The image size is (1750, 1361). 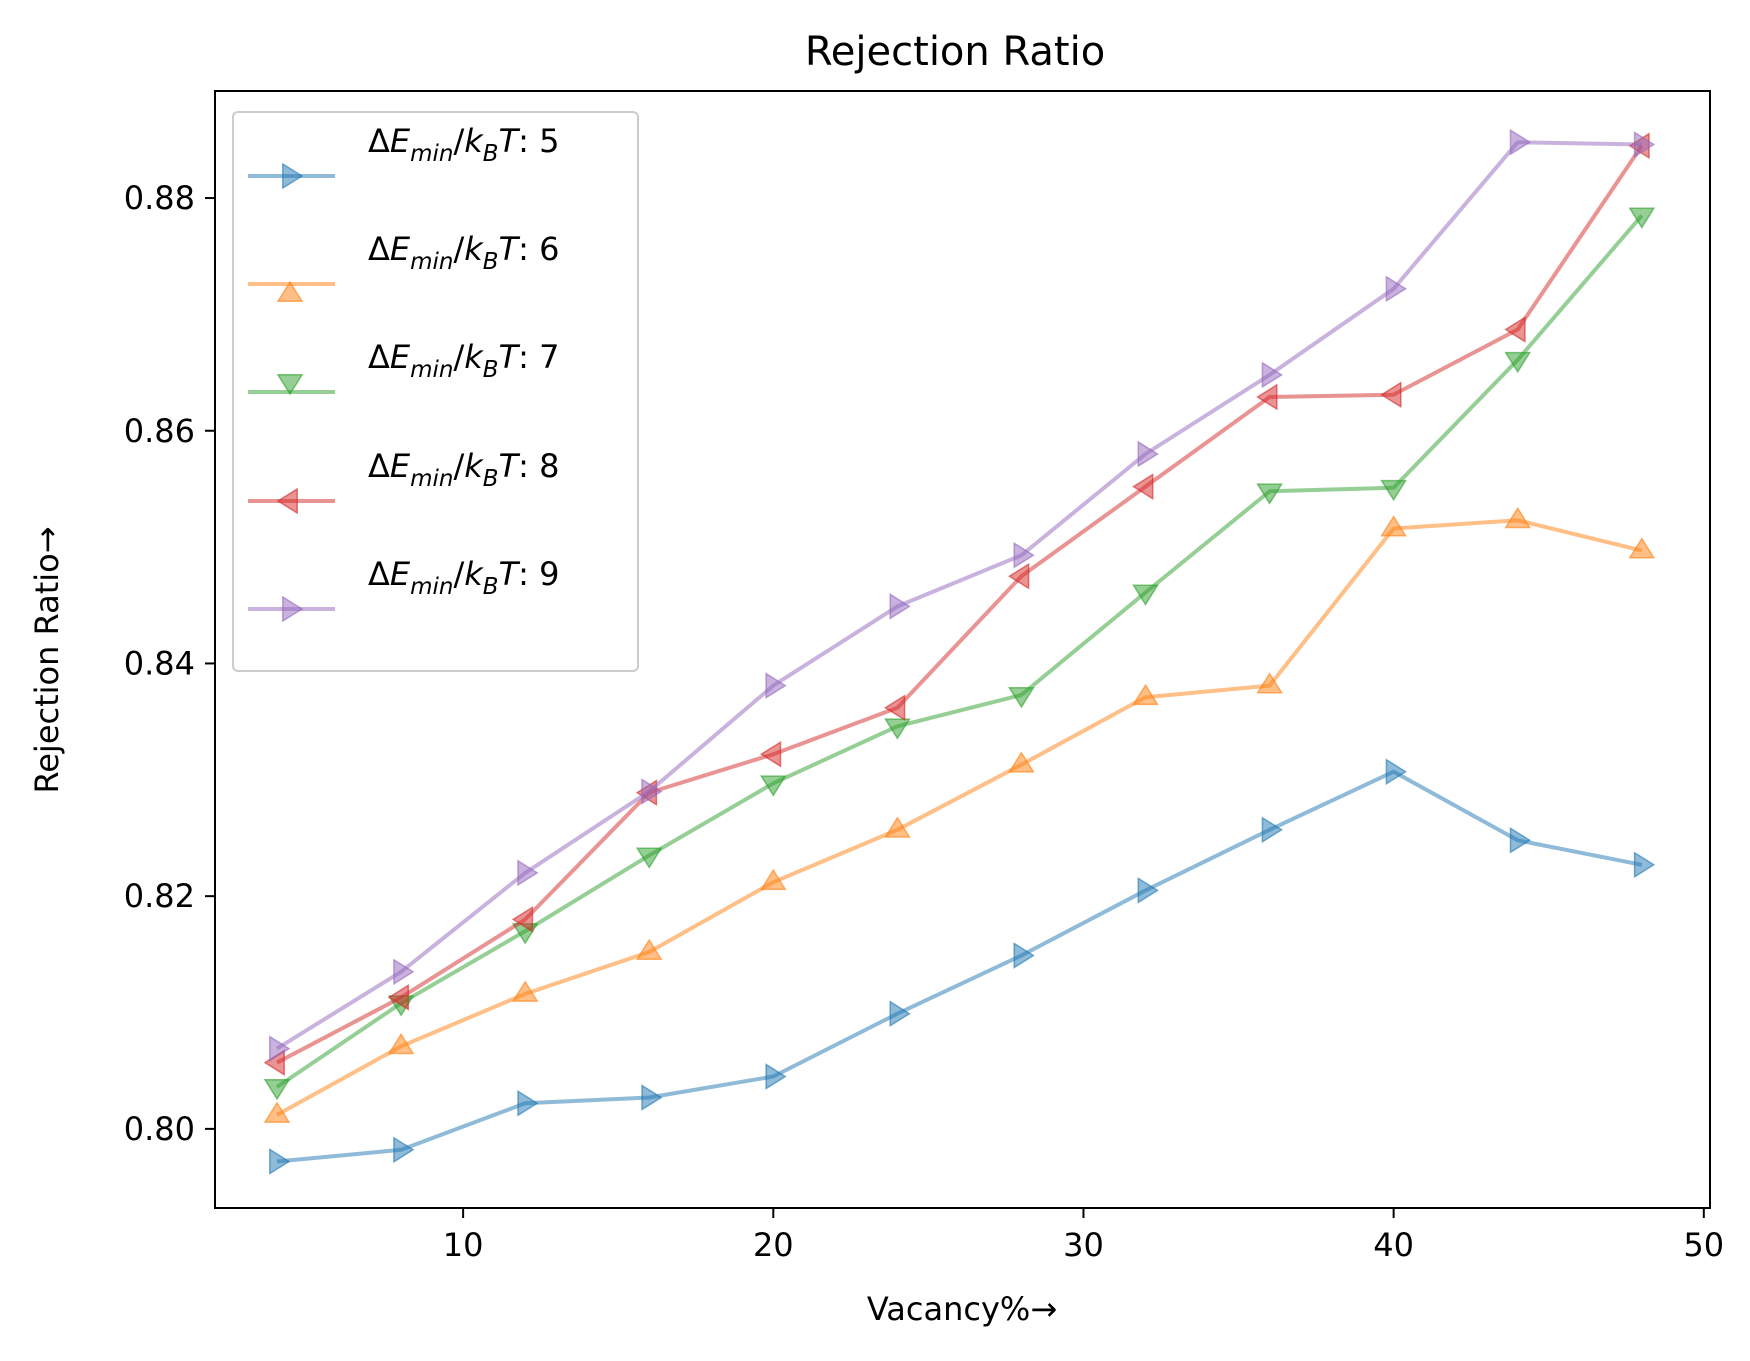 I want to click on legend-item: ΔEmin/kBT: 6, so click(x=403, y=266).